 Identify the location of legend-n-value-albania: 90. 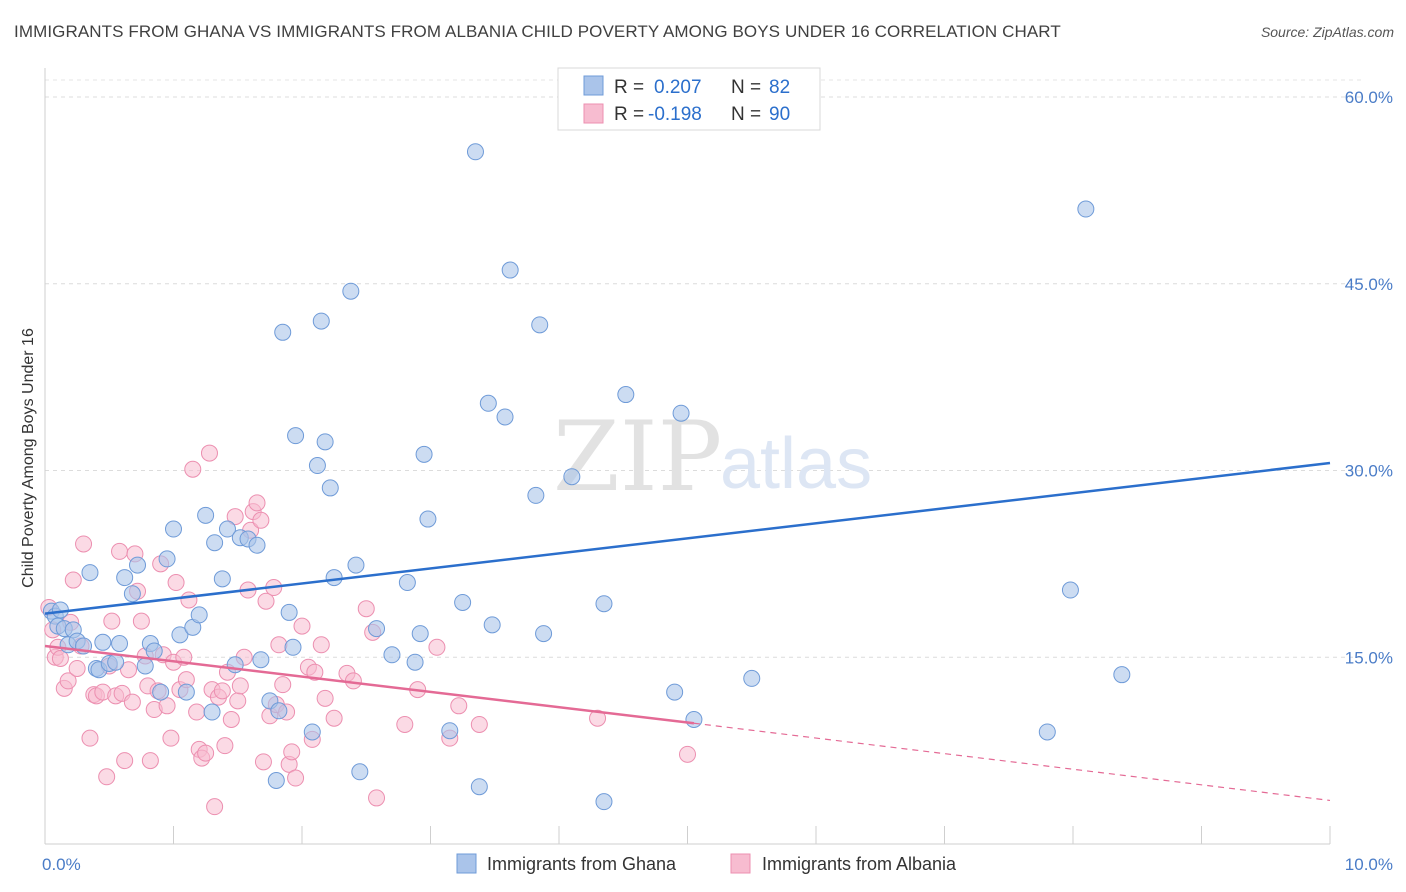
(779, 114).